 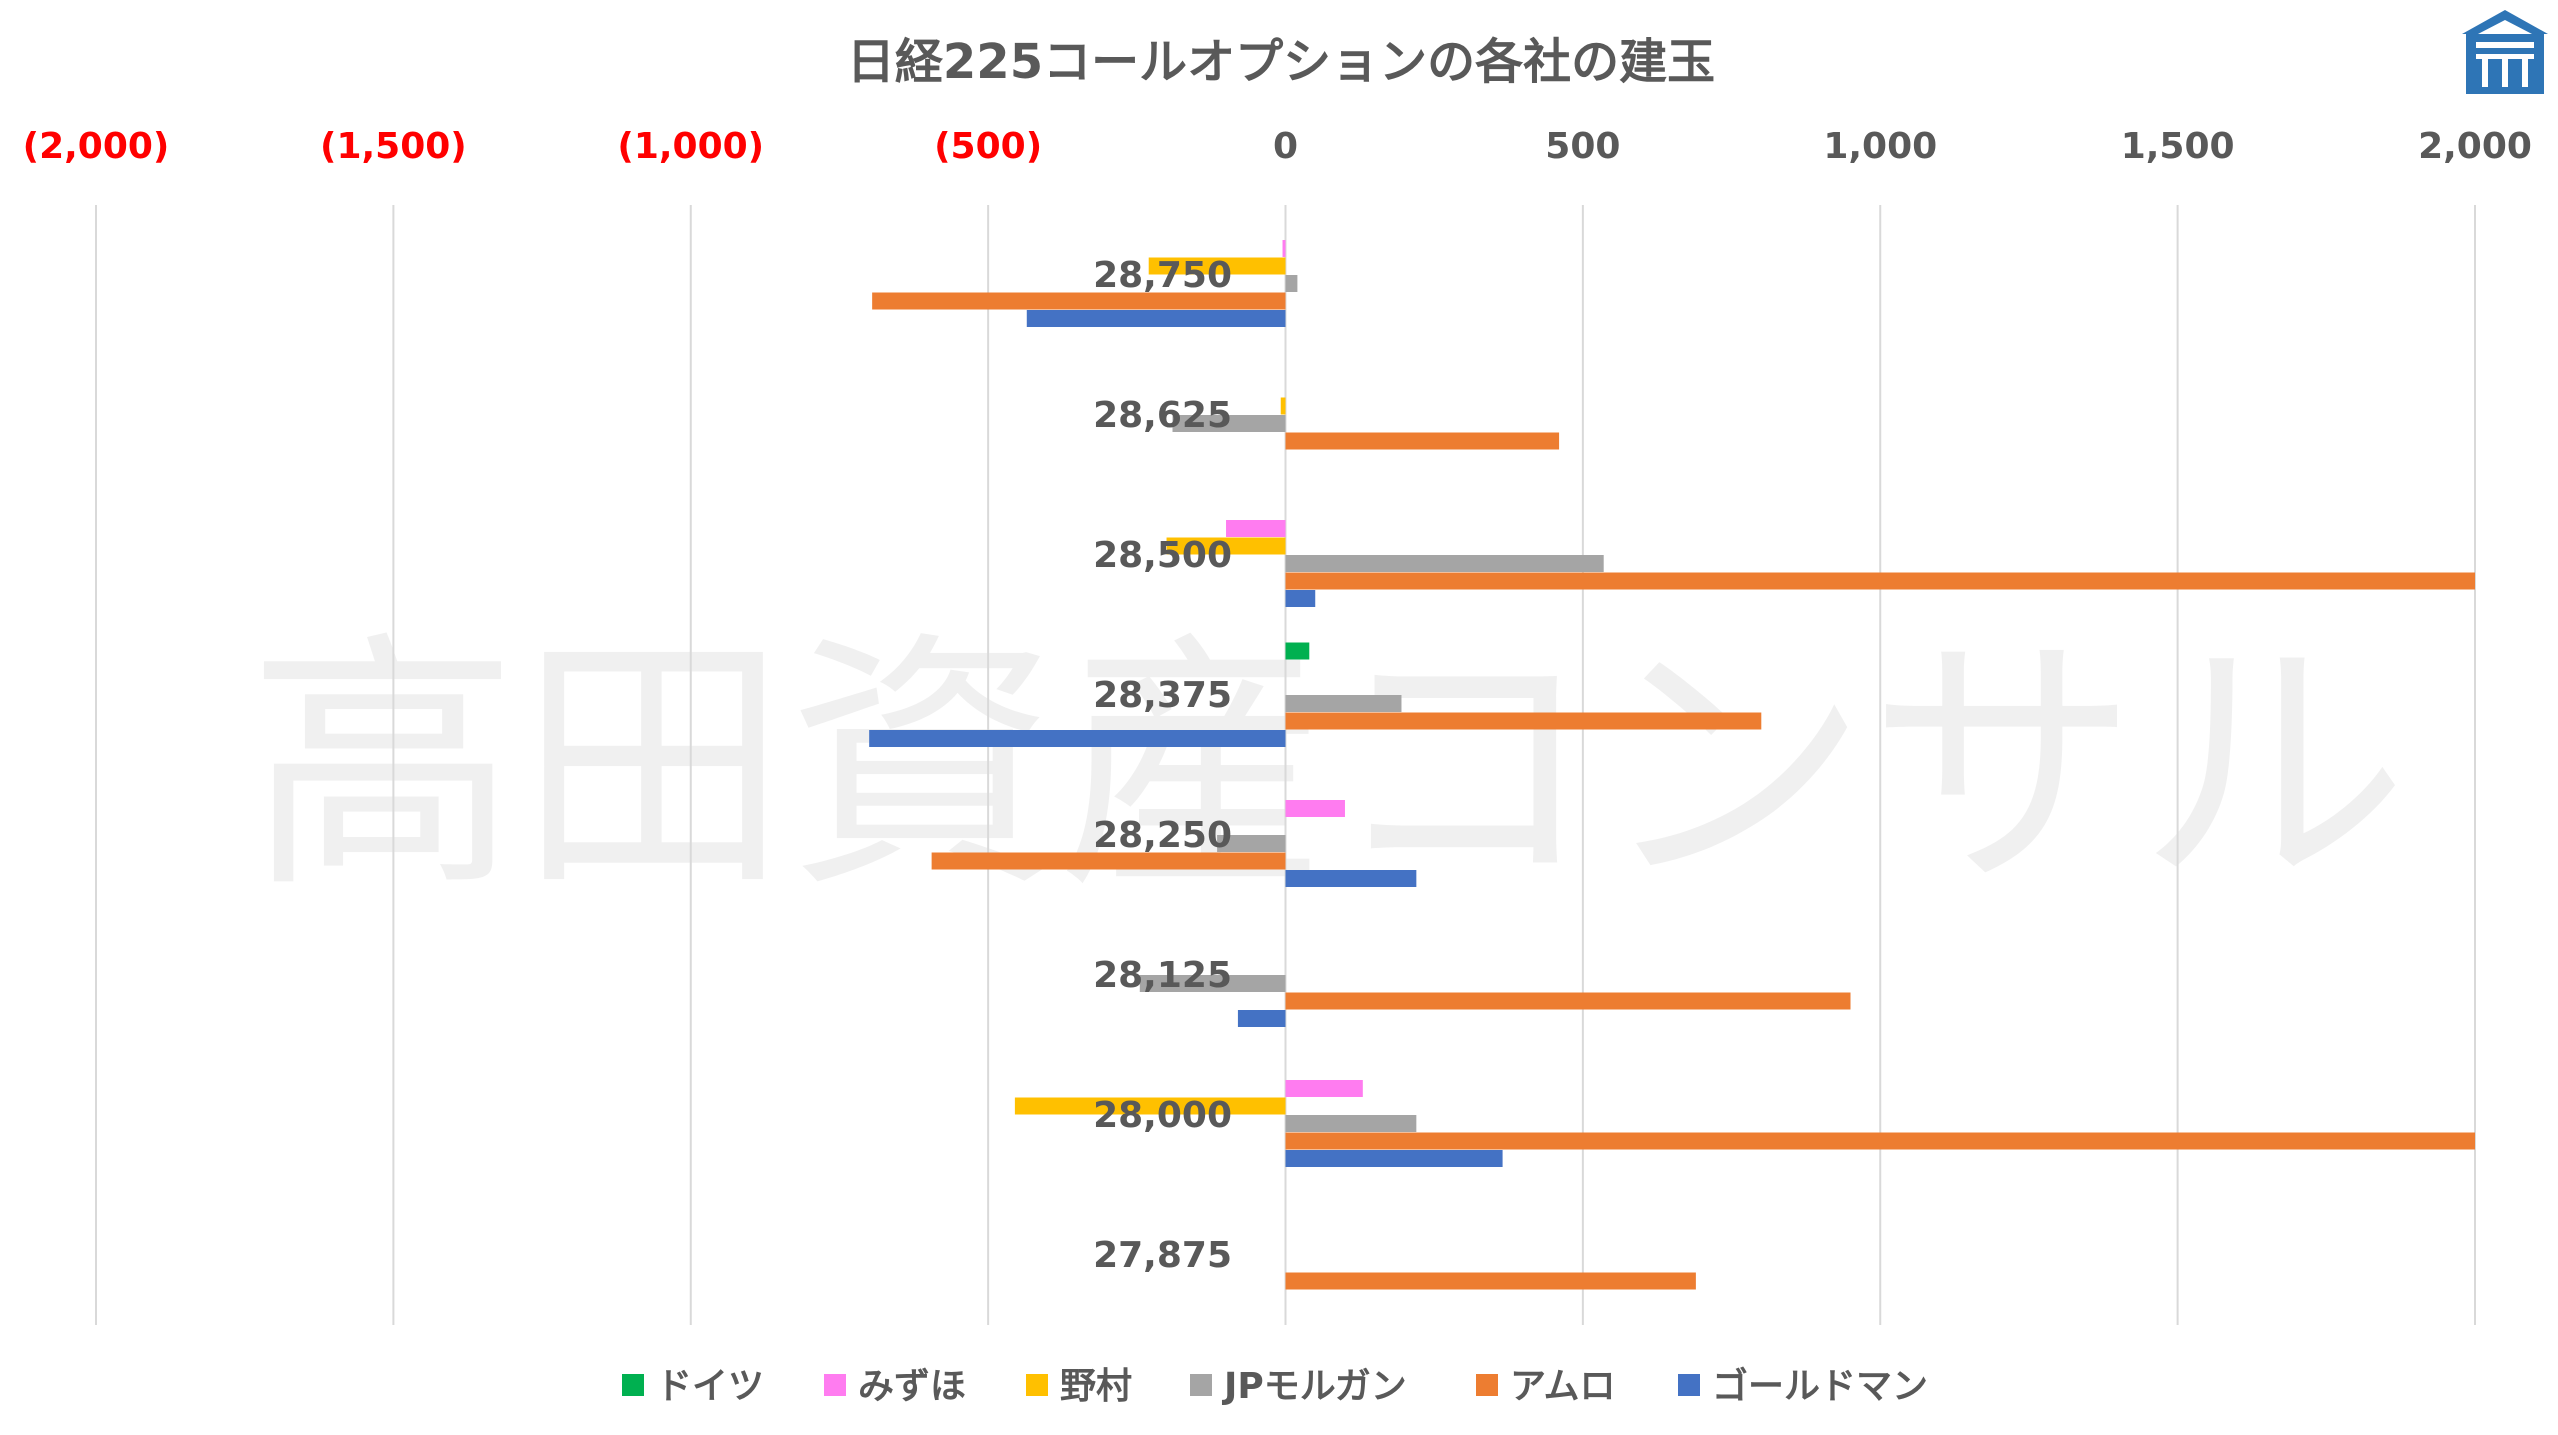 I want to click on legend-label: みずほ, so click(x=912, y=1386).